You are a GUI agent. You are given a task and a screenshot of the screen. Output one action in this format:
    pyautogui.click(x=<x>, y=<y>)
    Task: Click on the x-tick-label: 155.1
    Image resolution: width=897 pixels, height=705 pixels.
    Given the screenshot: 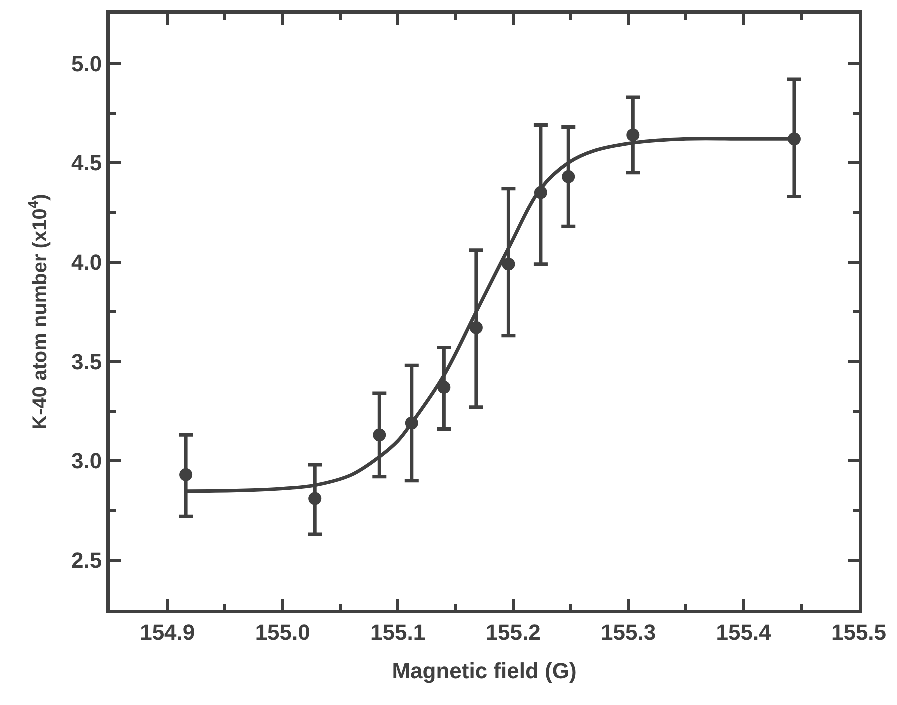 What is the action you would take?
    pyautogui.click(x=398, y=632)
    